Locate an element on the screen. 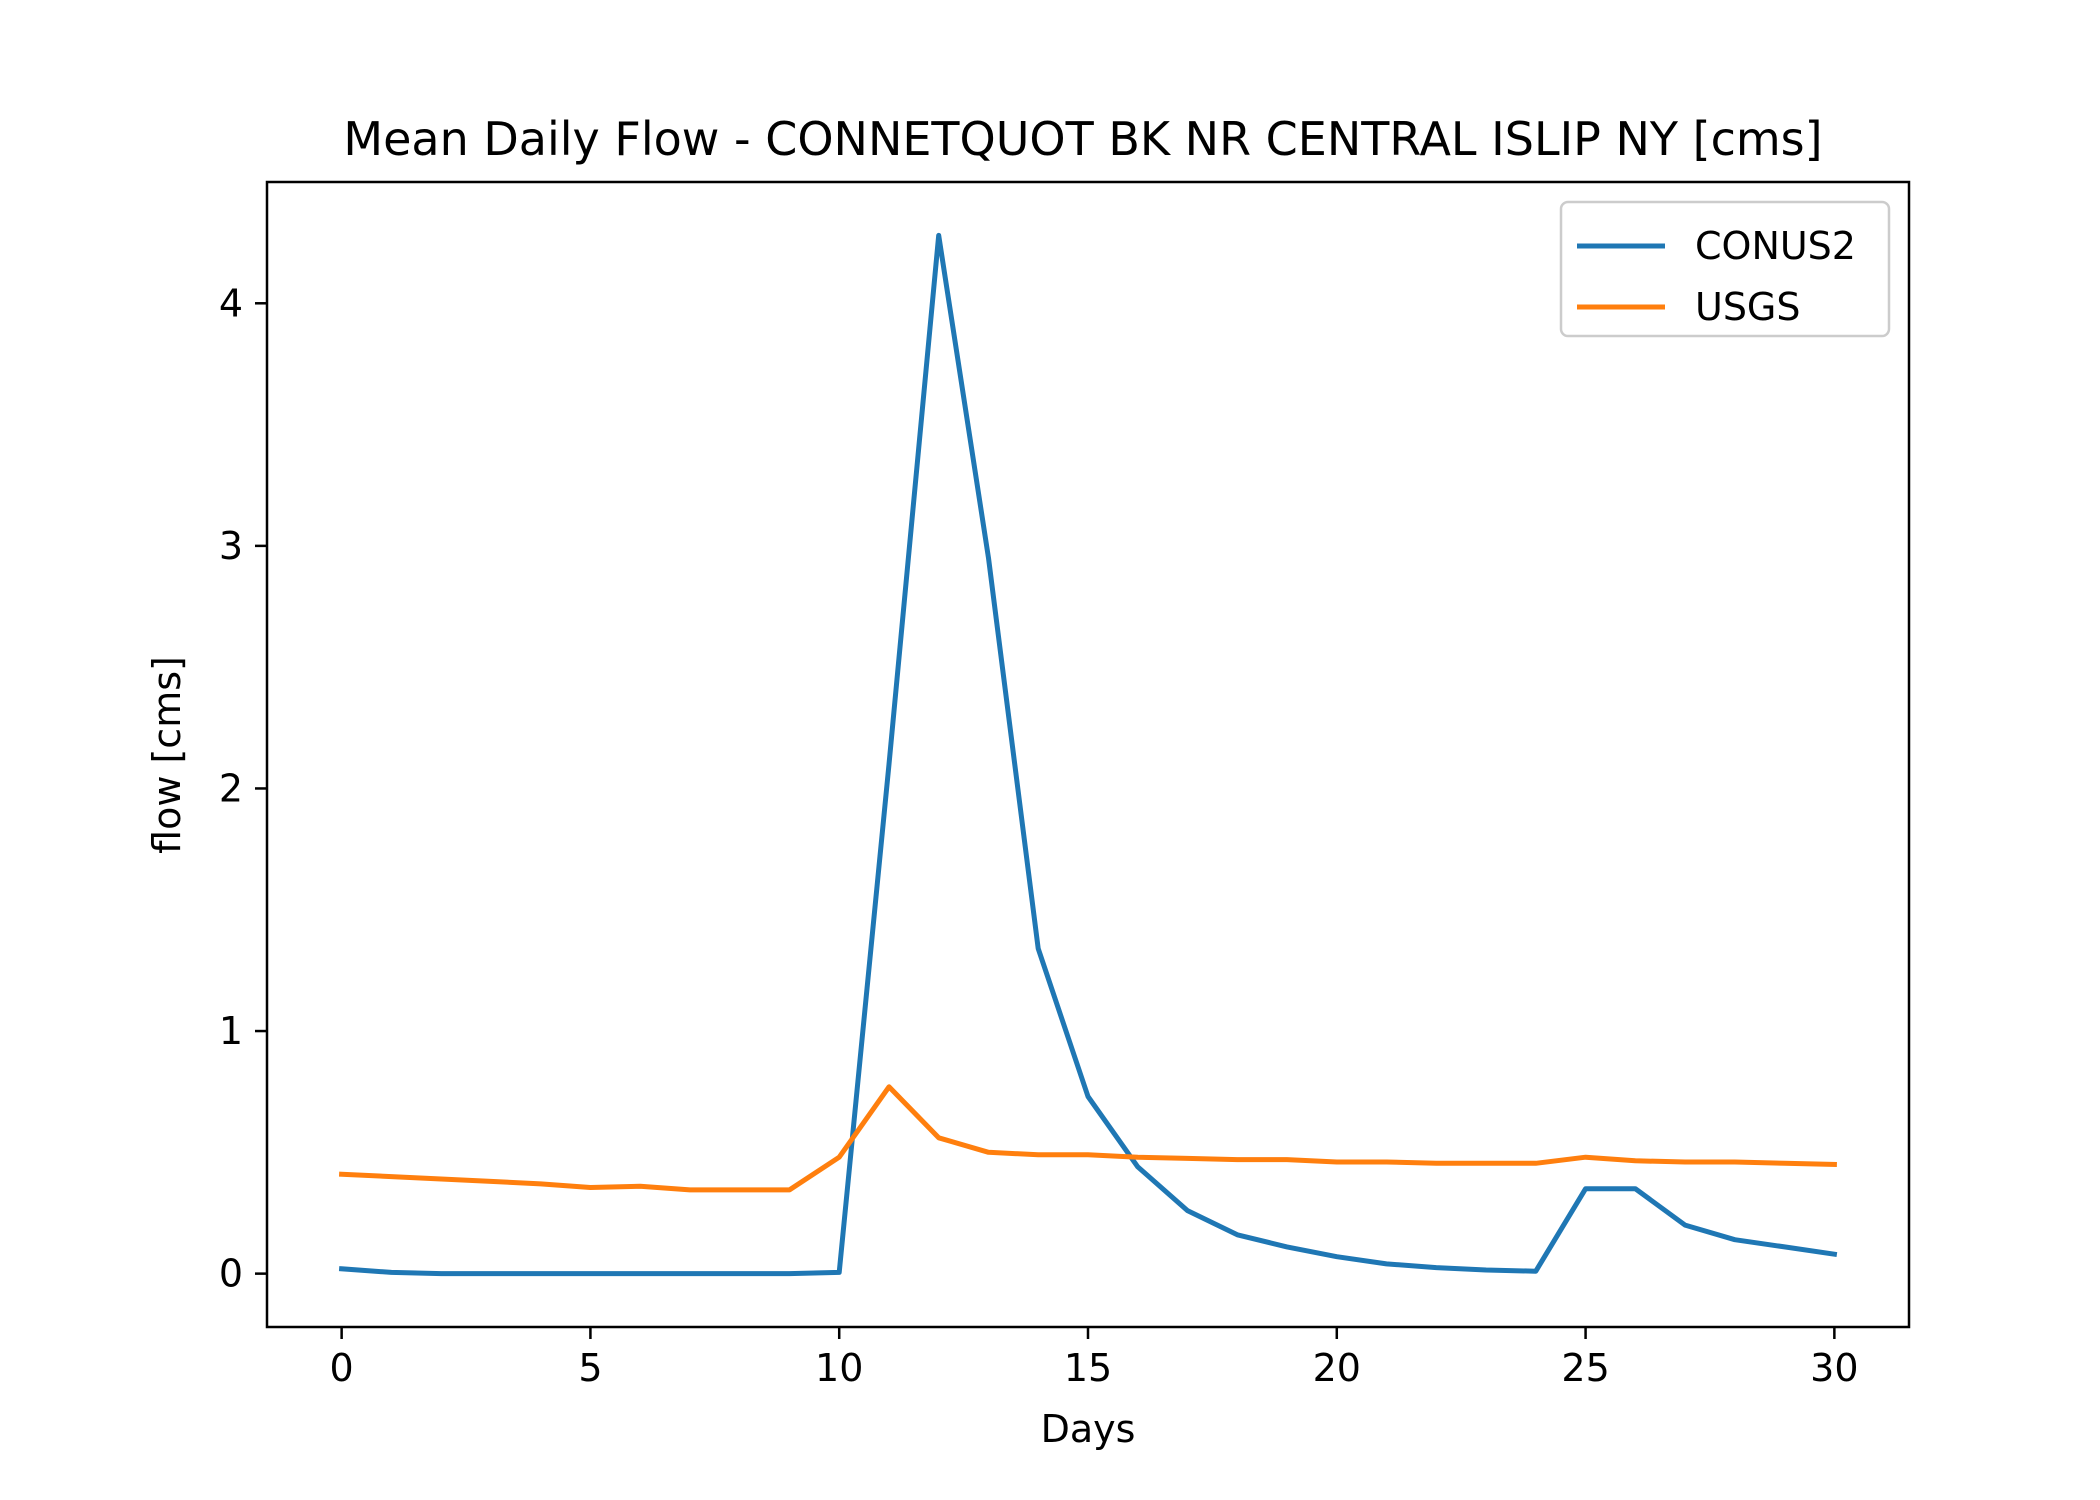  y-axis-label: flow [cms] is located at coordinates (167, 755).